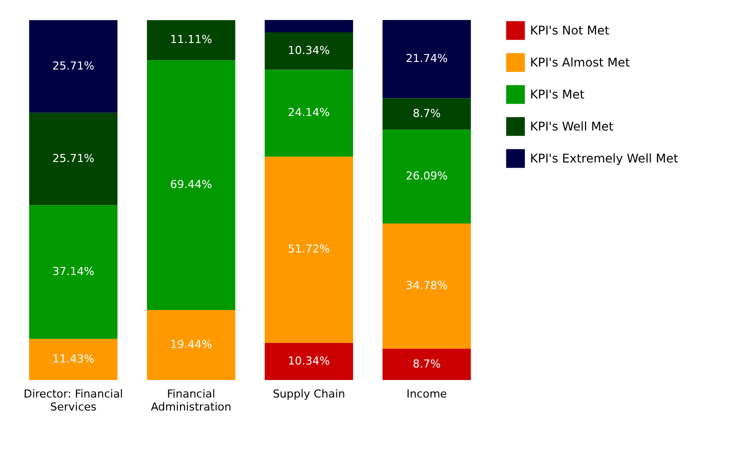  What do you see at coordinates (557, 95) in the screenshot?
I see `legend-label: KPI's Met` at bounding box center [557, 95].